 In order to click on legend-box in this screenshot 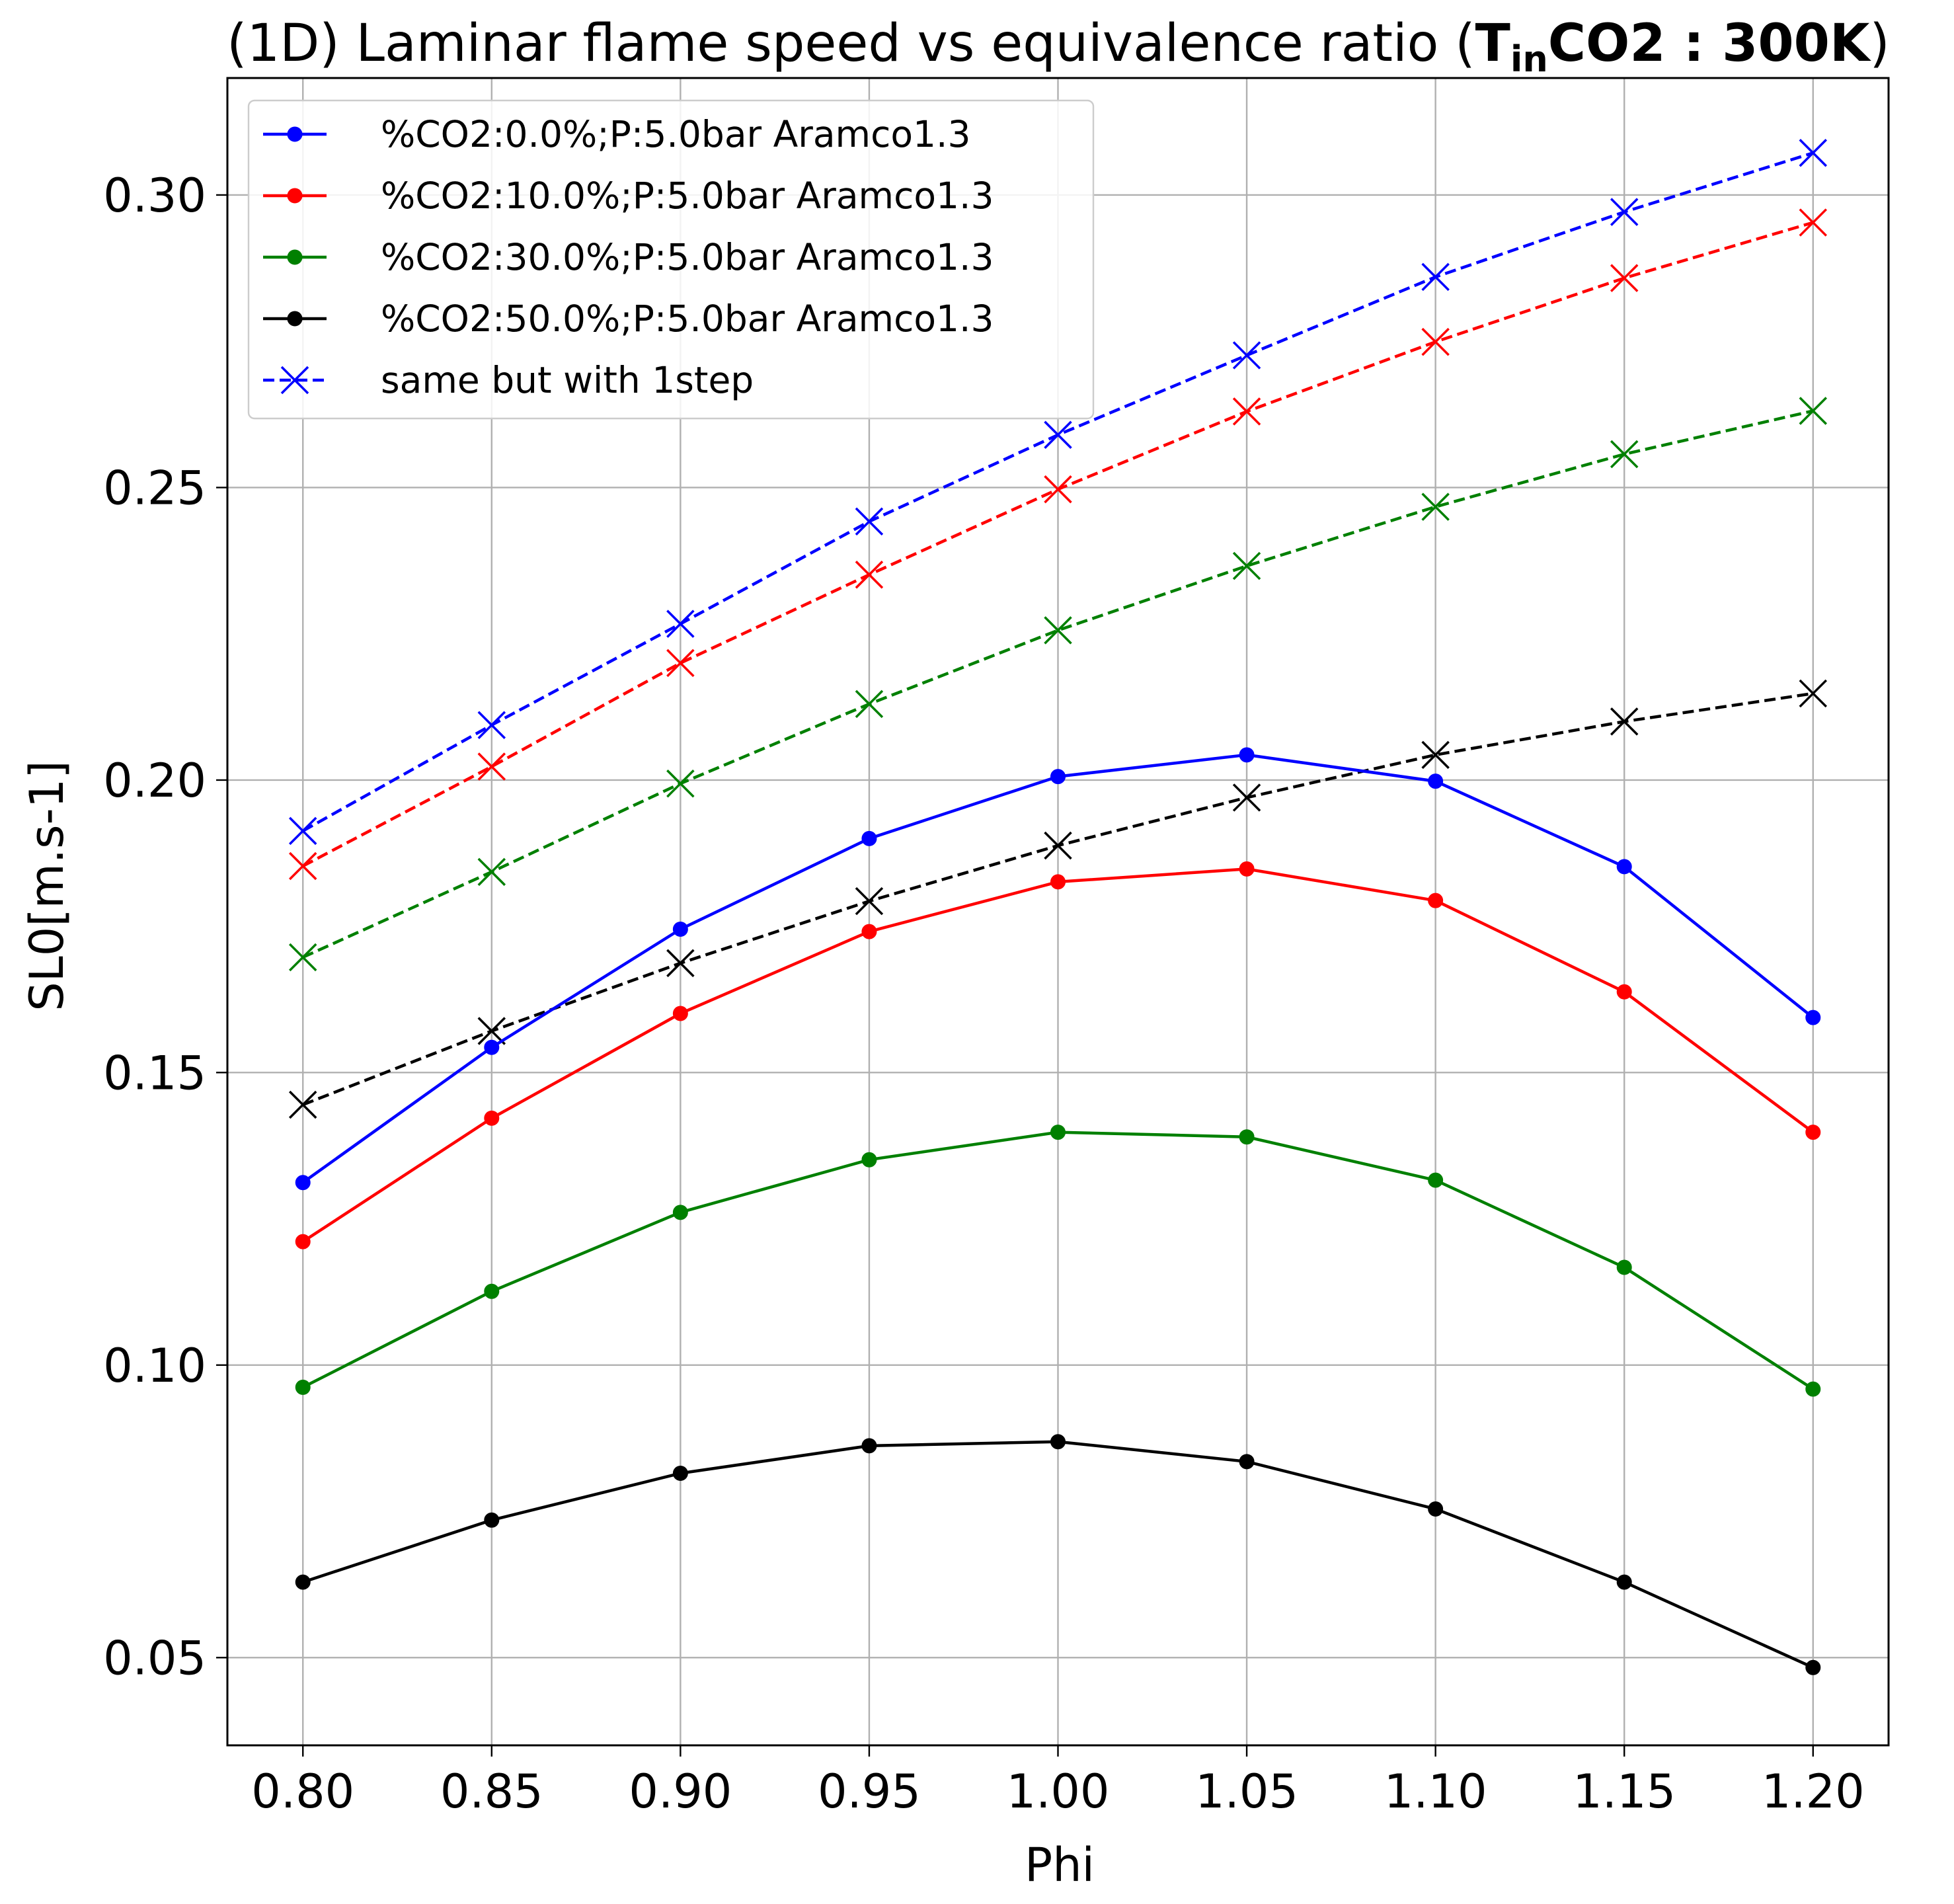, I will do `click(671, 259)`.